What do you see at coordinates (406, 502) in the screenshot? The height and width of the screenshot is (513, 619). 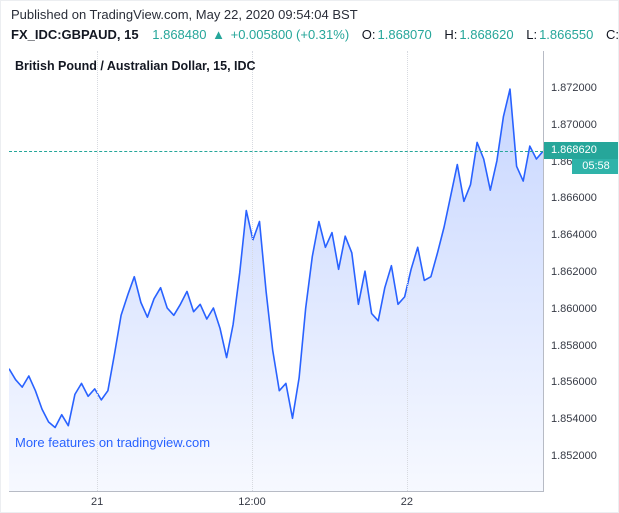 I see `time-axis-label: 22` at bounding box center [406, 502].